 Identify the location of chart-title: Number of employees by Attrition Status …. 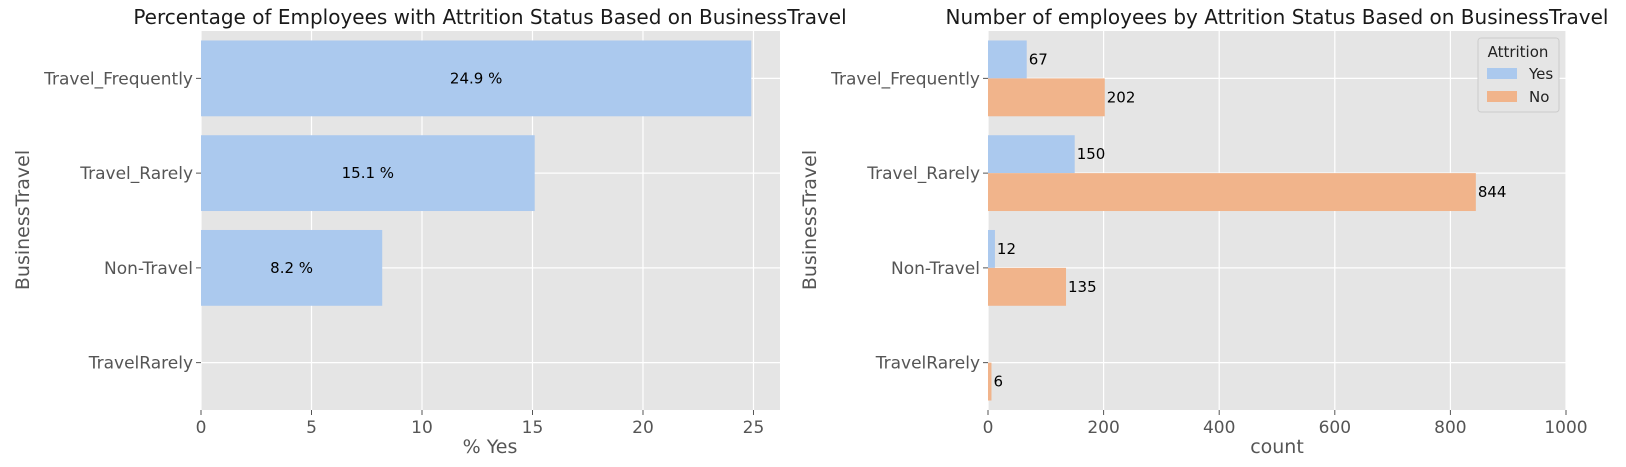
(1277, 17).